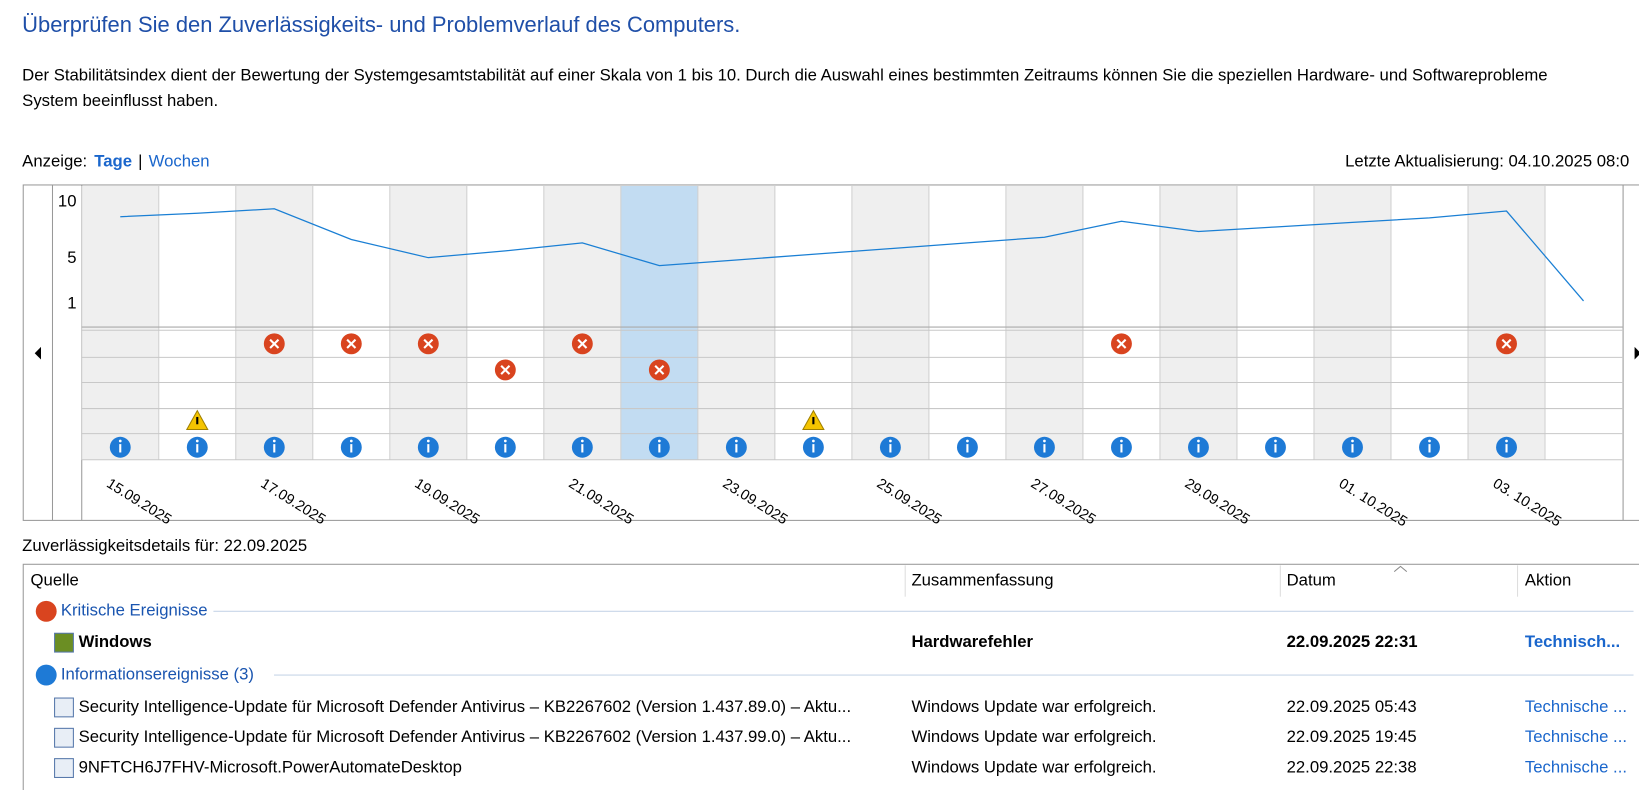  What do you see at coordinates (1352, 706) in the screenshot?
I see `cell: 22.09.2025 05:43` at bounding box center [1352, 706].